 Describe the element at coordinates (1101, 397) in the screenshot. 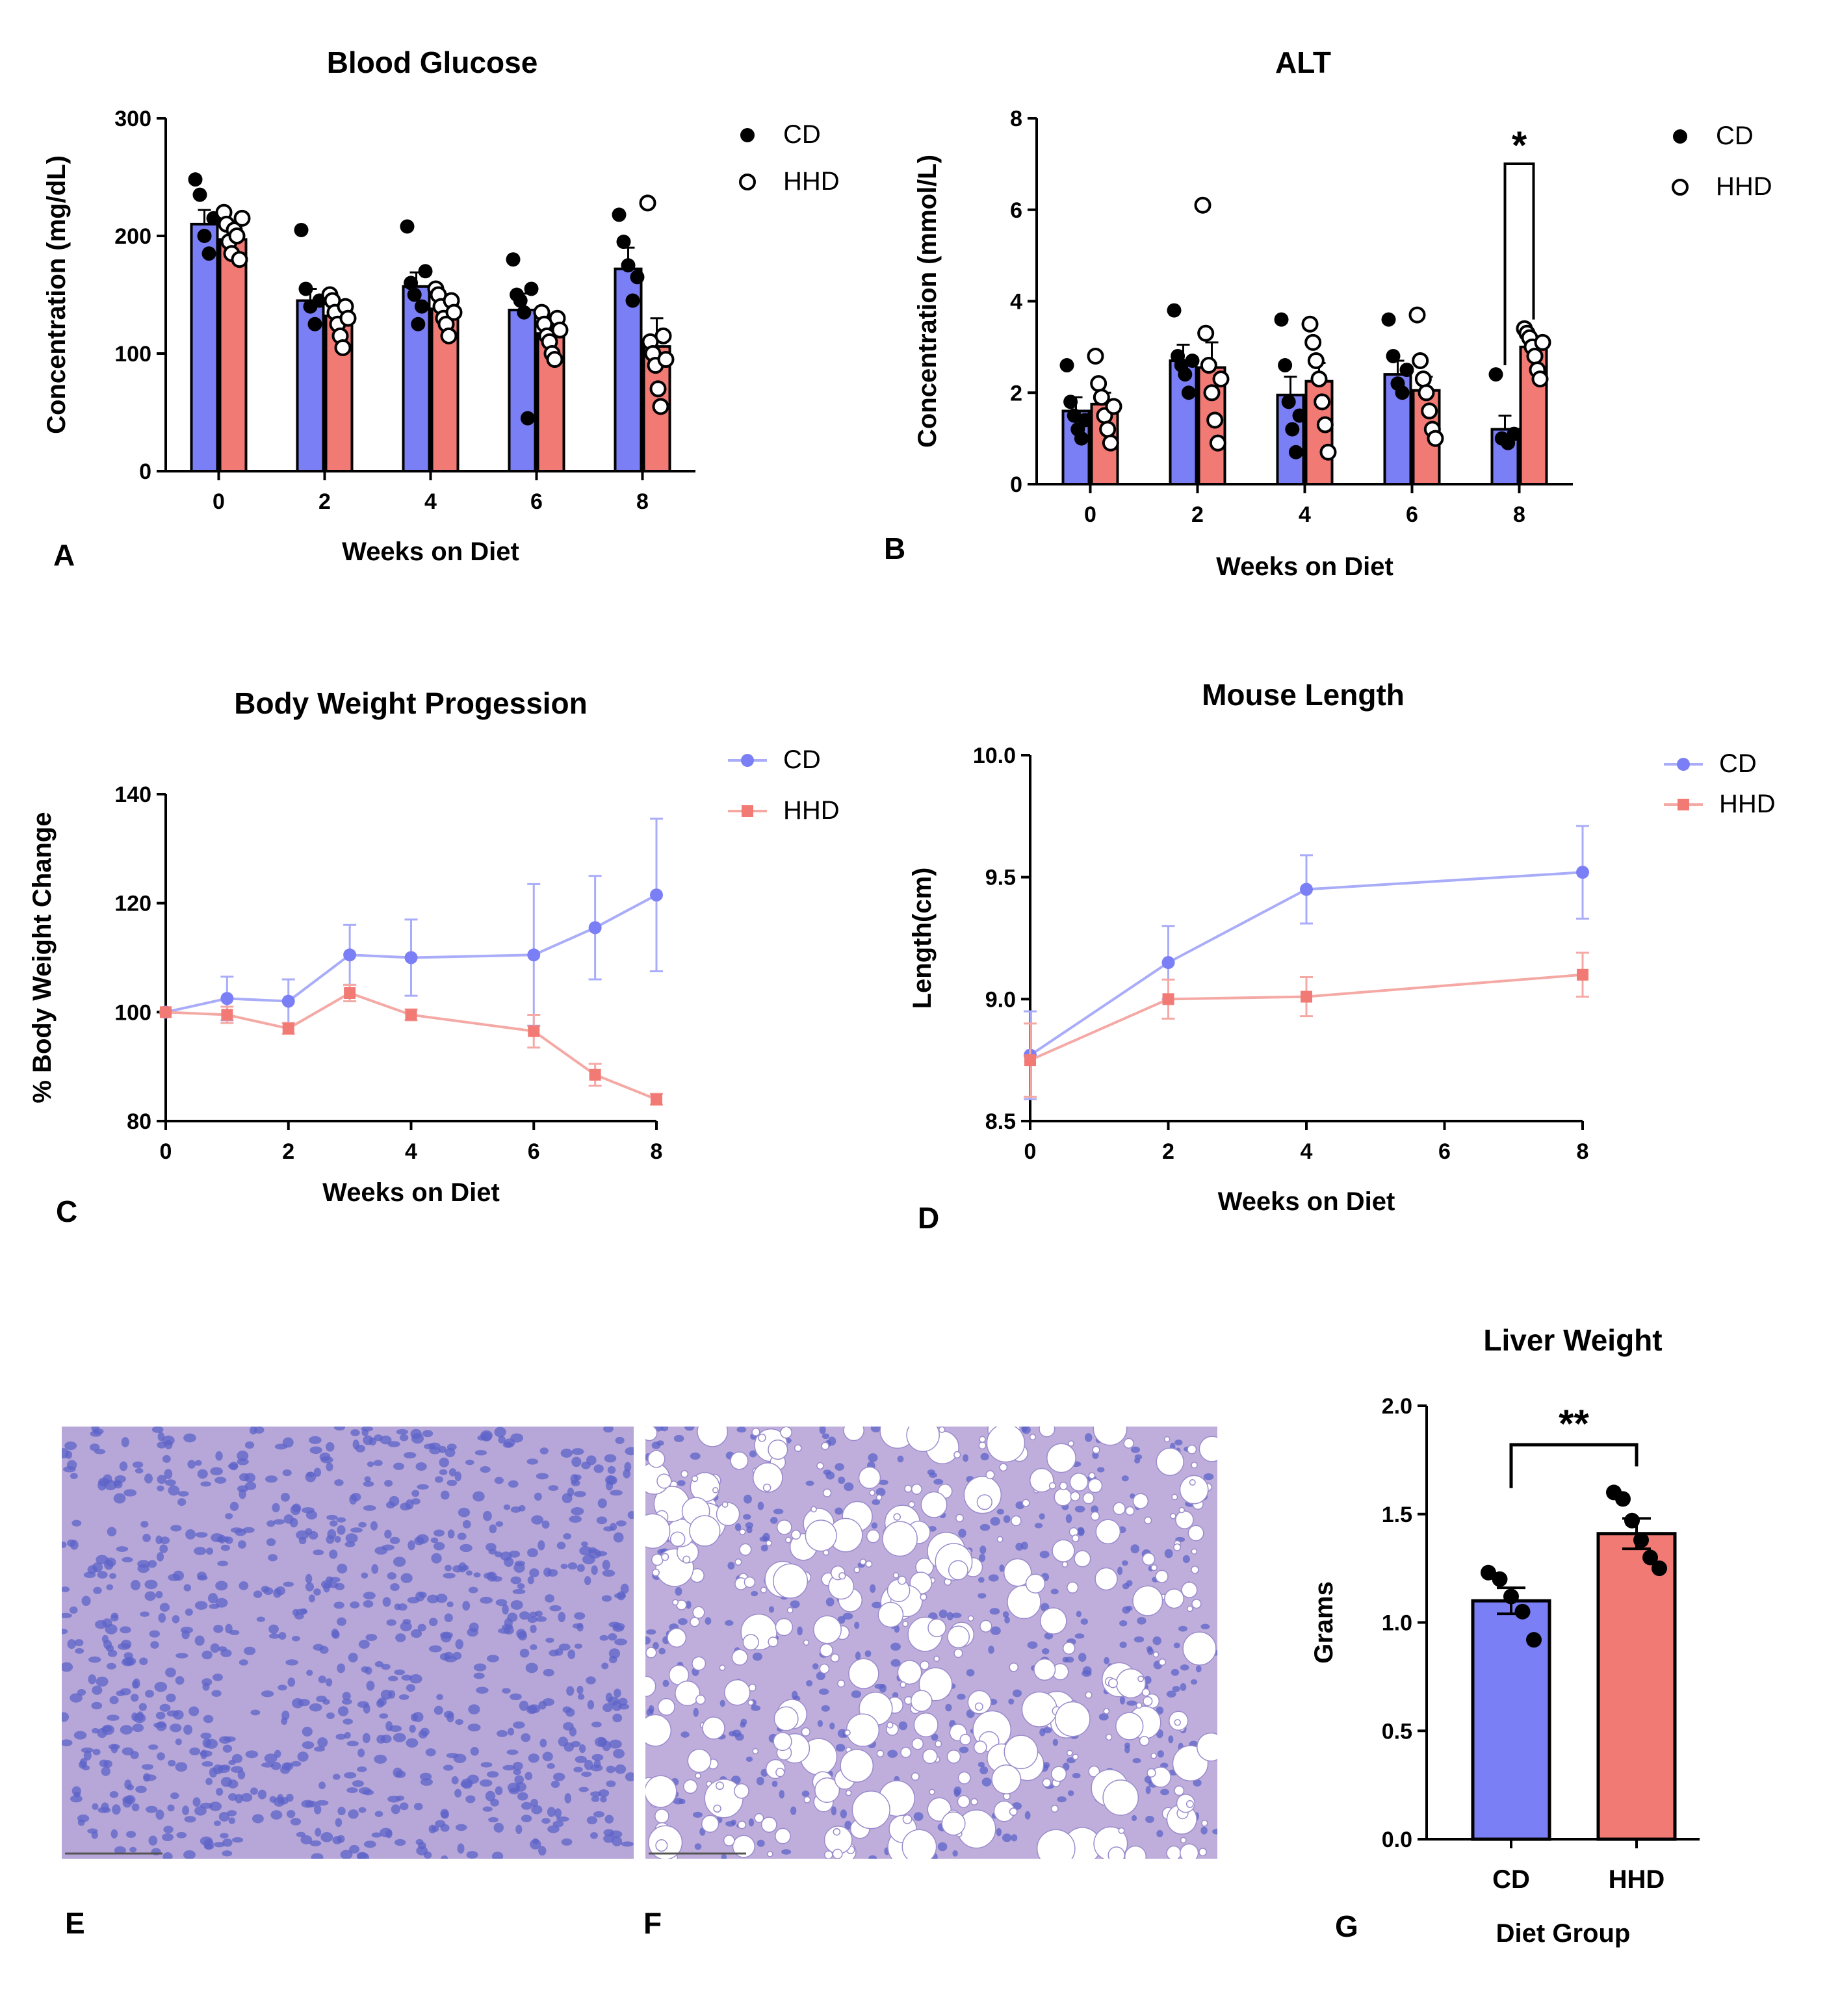

I see `hhd-data-point` at that location.